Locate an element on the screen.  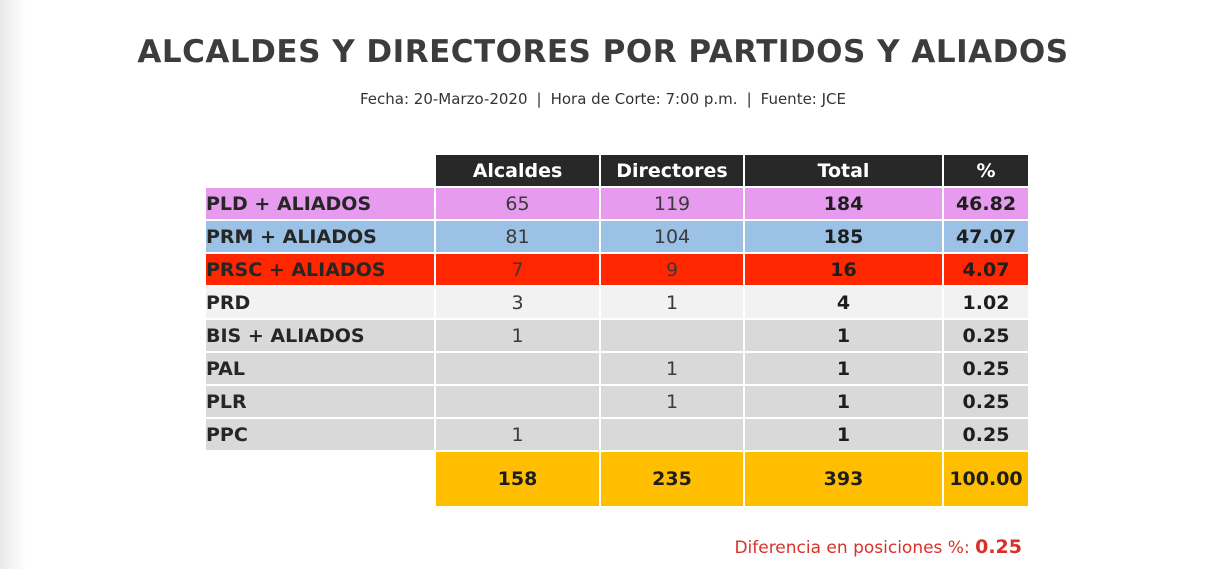
table-row: PLD + ALIADOS 65 119 184 46.82 is located at coordinates (617, 203).